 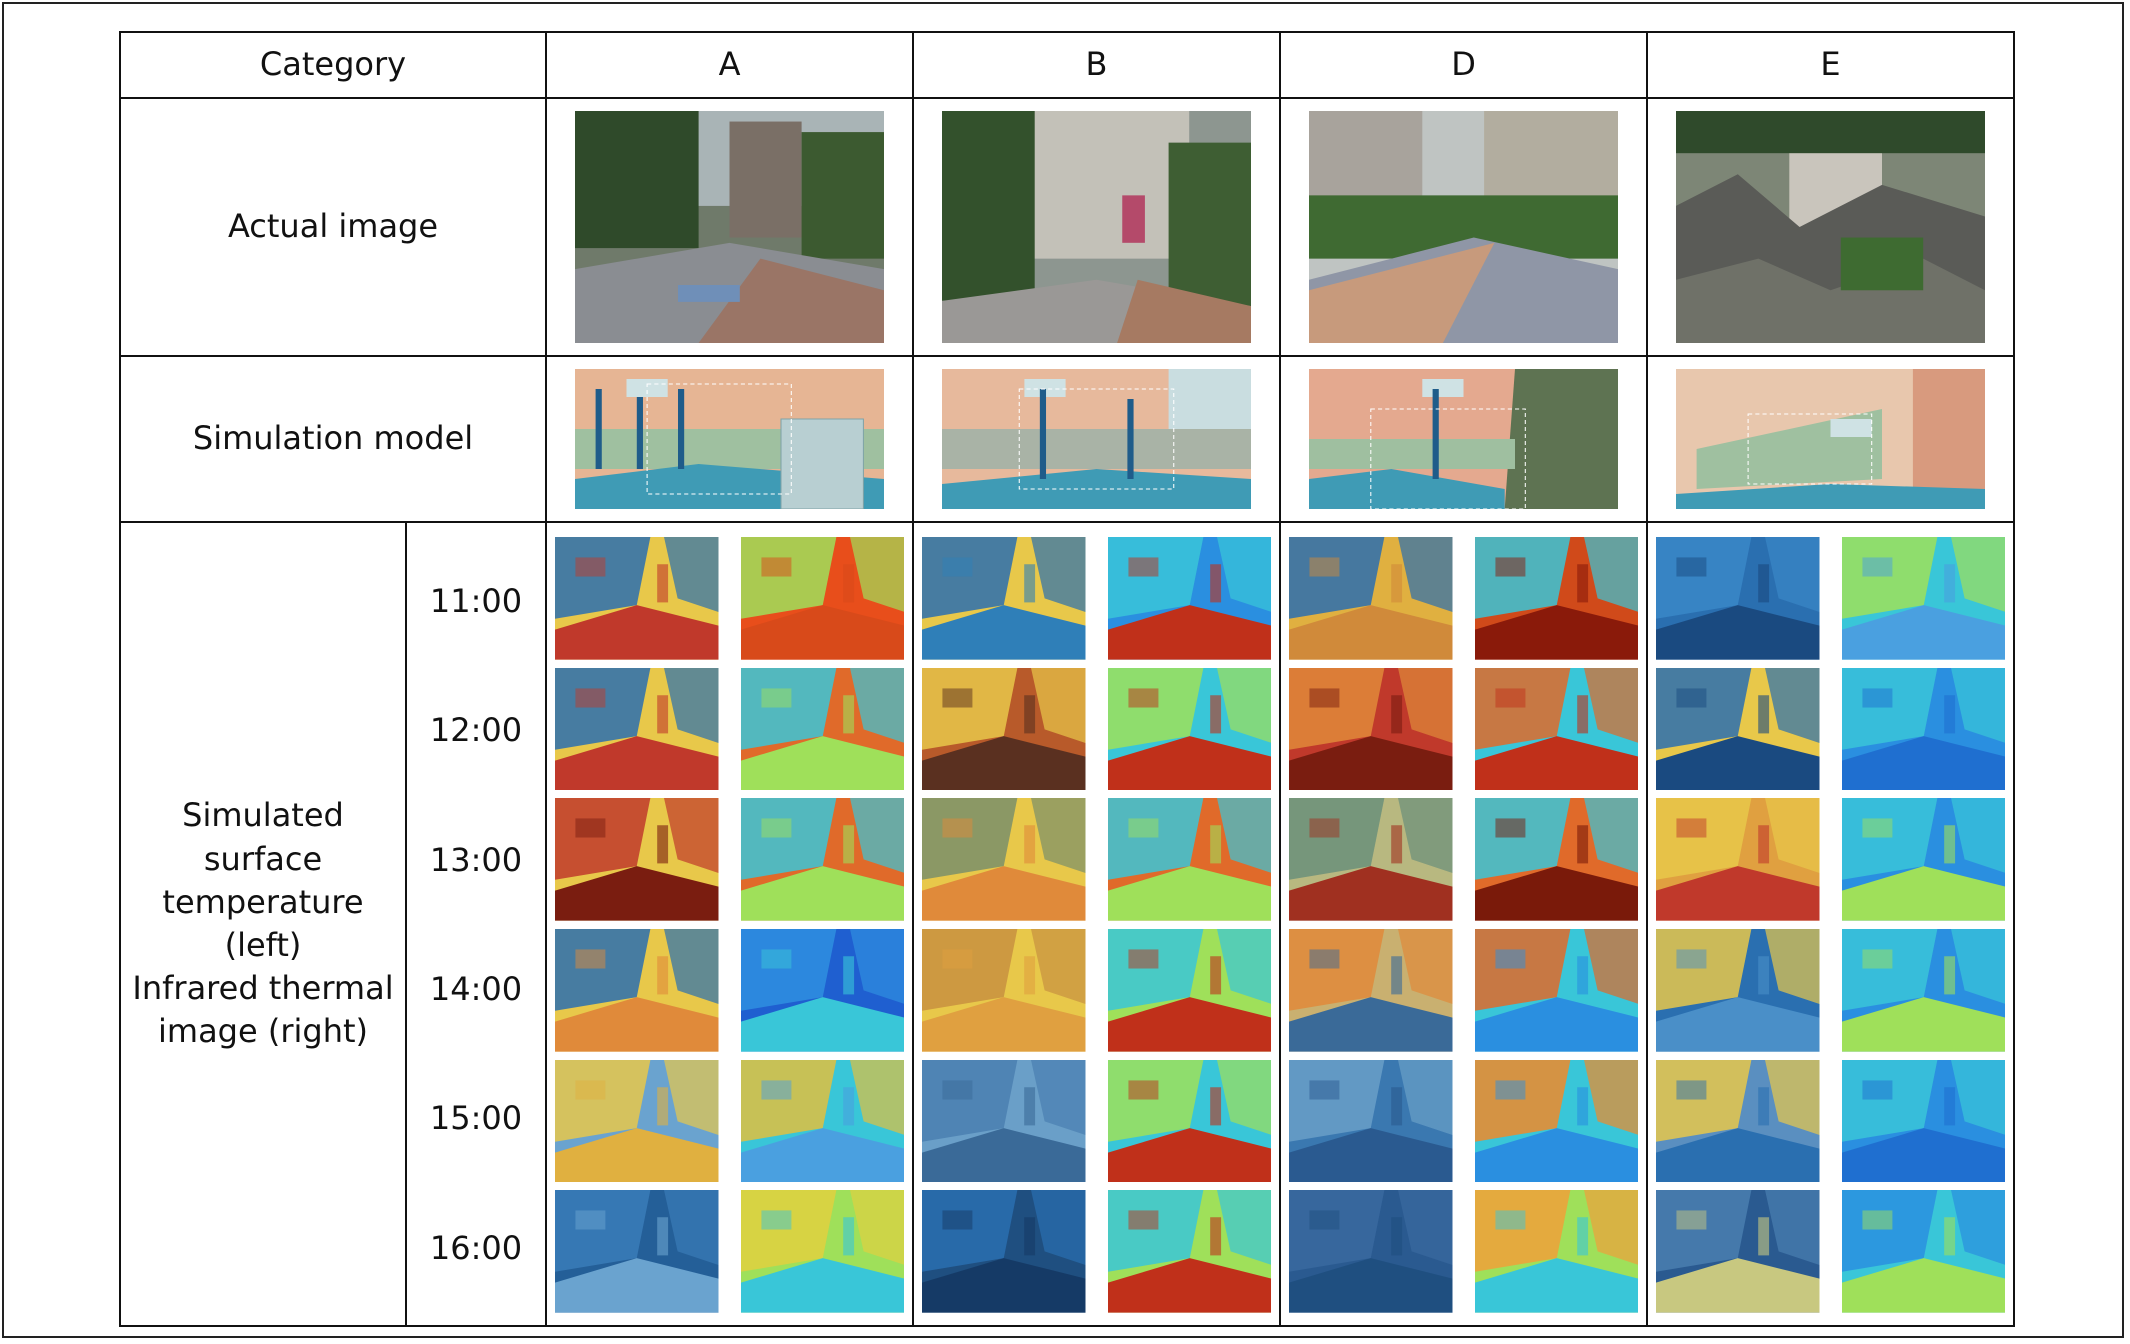 I want to click on time-label: 16:00, so click(x=476, y=1247).